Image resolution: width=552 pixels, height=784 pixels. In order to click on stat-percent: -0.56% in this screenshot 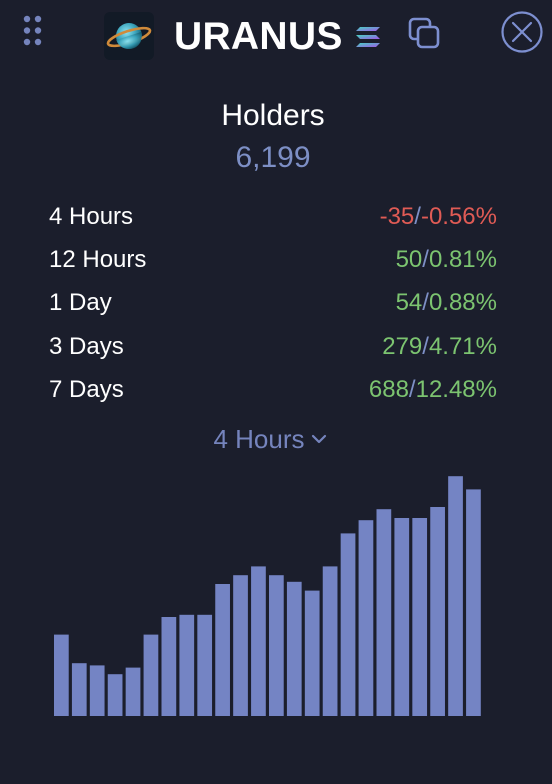, I will do `click(458, 216)`.